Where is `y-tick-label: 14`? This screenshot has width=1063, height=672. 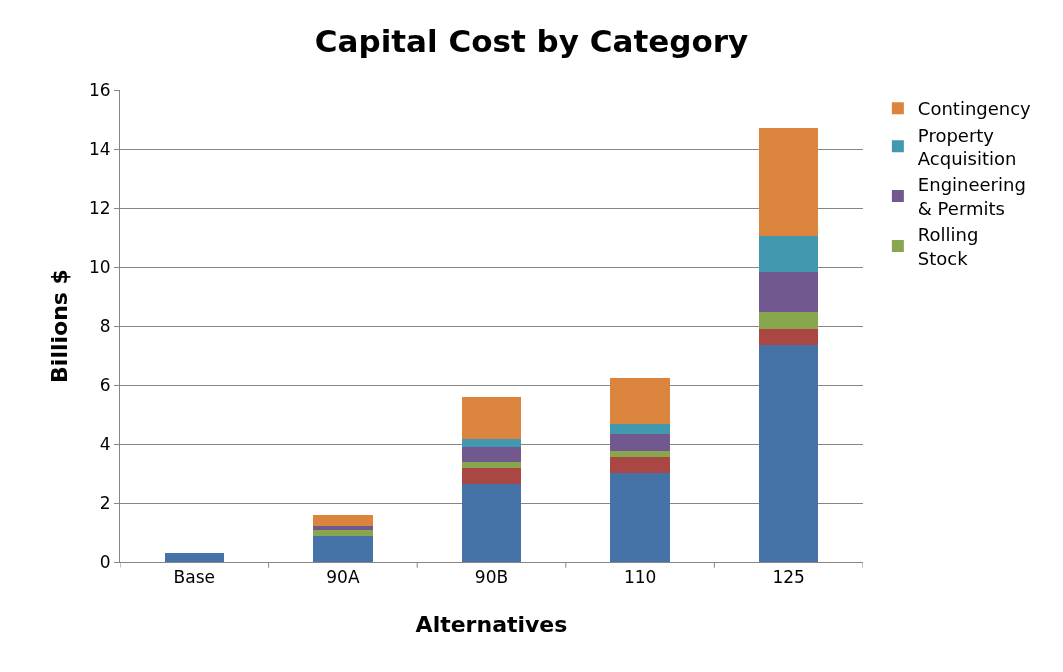
y-tick-label: 14 is located at coordinates (99, 148).